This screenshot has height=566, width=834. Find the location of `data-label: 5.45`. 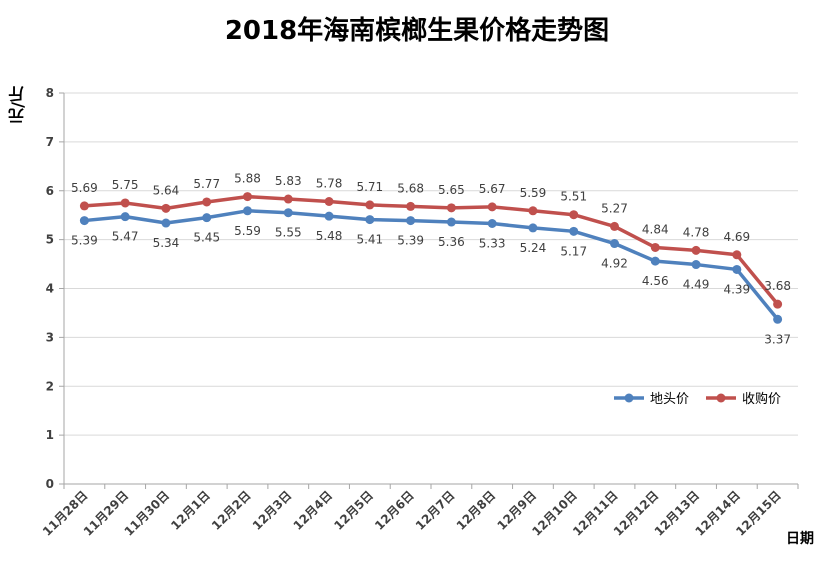

data-label: 5.45 is located at coordinates (206, 238).